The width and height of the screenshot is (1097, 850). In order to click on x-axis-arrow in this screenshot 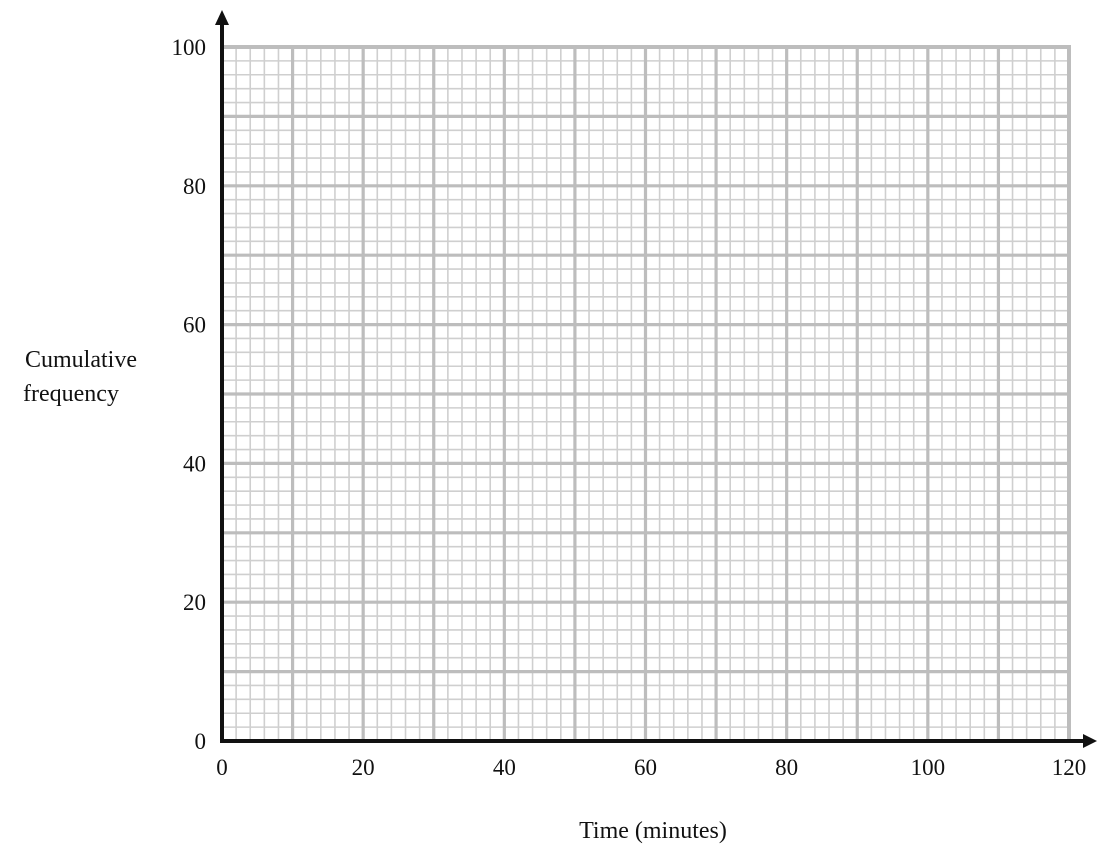, I will do `click(1090, 741)`.